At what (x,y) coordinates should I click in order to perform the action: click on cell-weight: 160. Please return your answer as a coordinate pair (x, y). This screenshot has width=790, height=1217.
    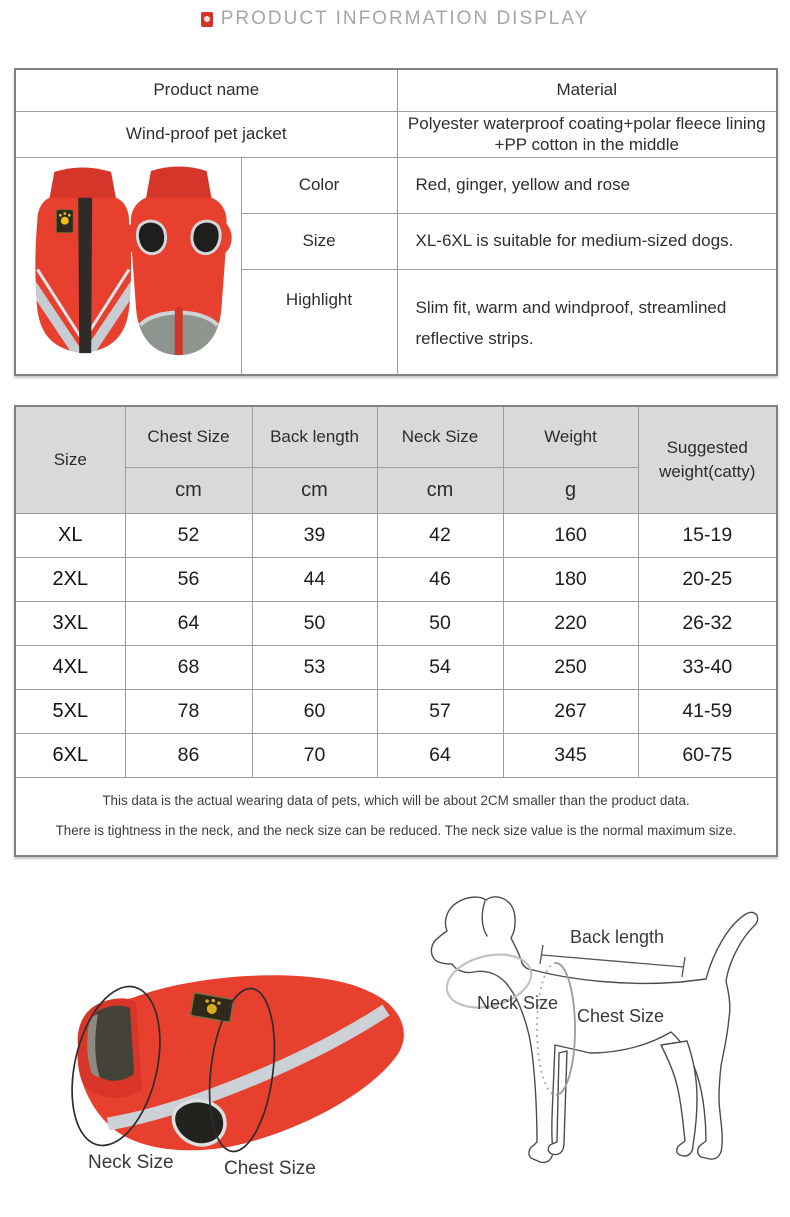
    Looking at the image, I should click on (570, 535).